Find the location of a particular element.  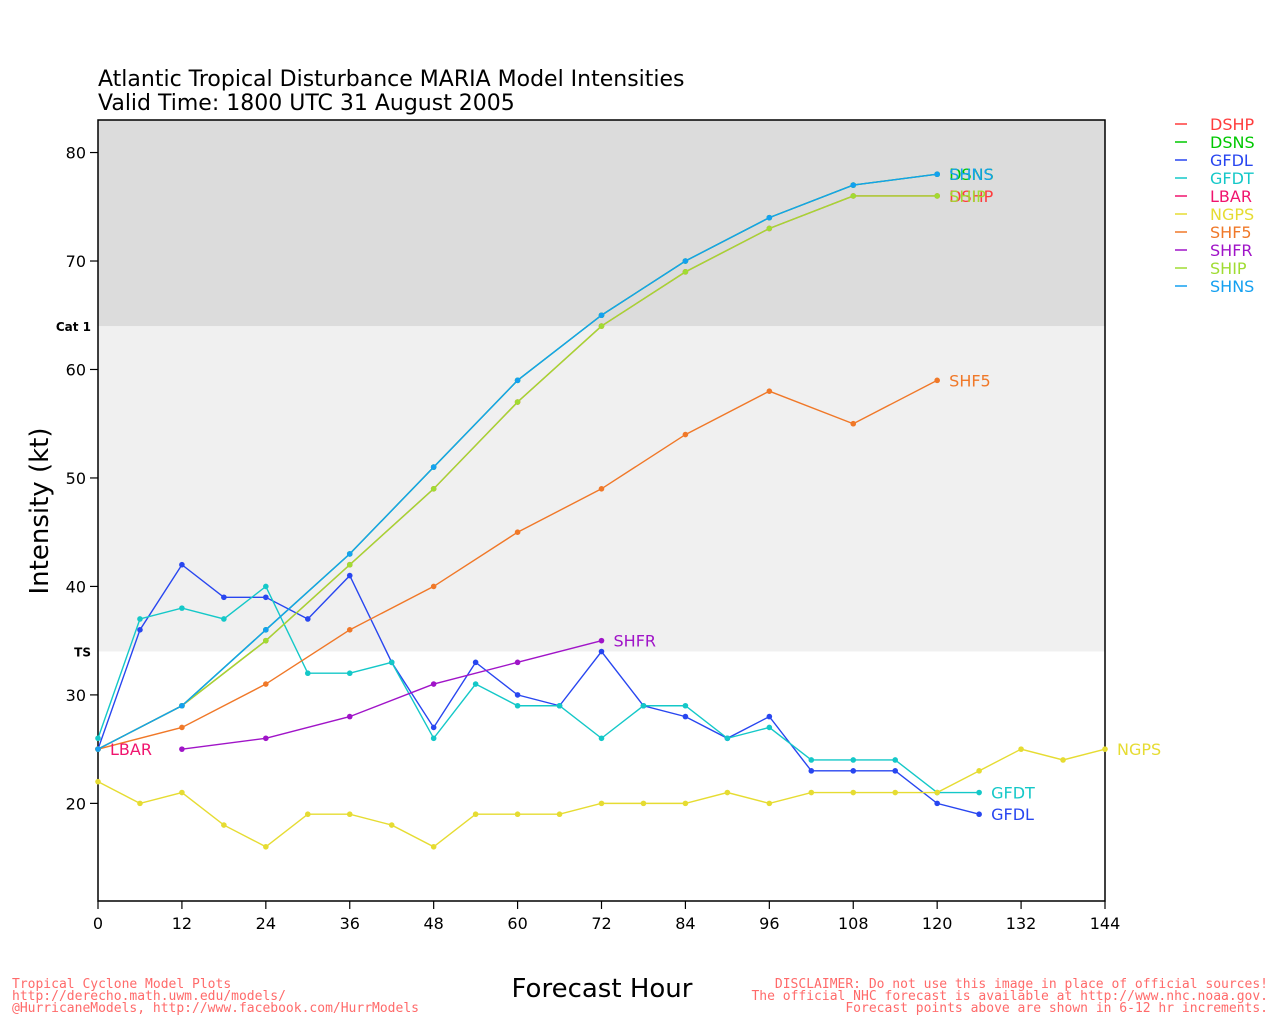

x-tick-label: 0 is located at coordinates (98, 923).